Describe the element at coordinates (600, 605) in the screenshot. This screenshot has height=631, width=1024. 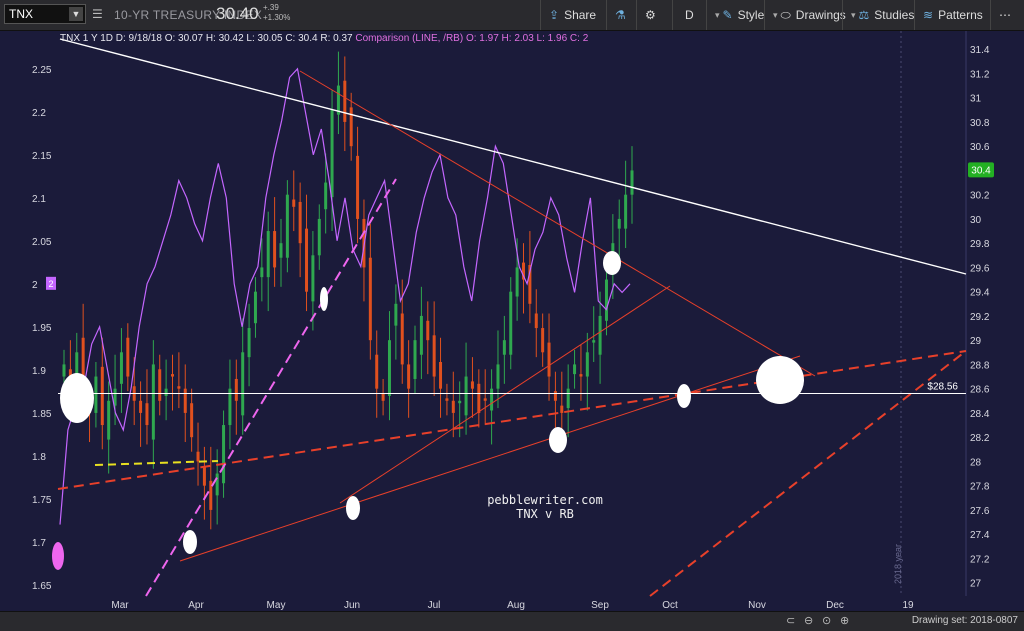
I see `x-tick-label: Sep` at that location.